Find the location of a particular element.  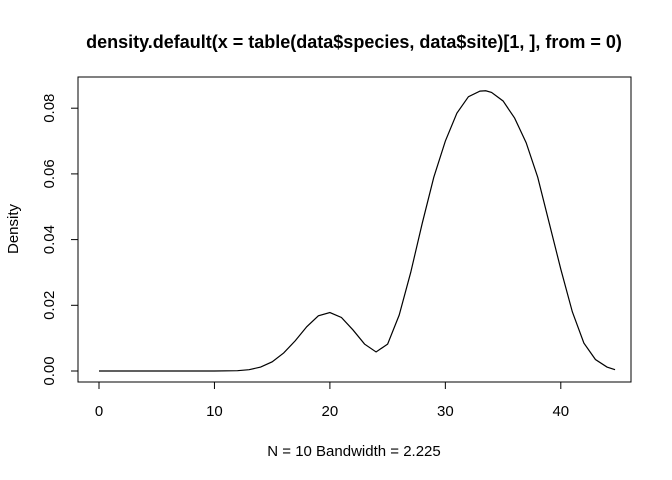

x-axis-label: N = 10 Bandwidth = 2.225 is located at coordinates (353, 451).